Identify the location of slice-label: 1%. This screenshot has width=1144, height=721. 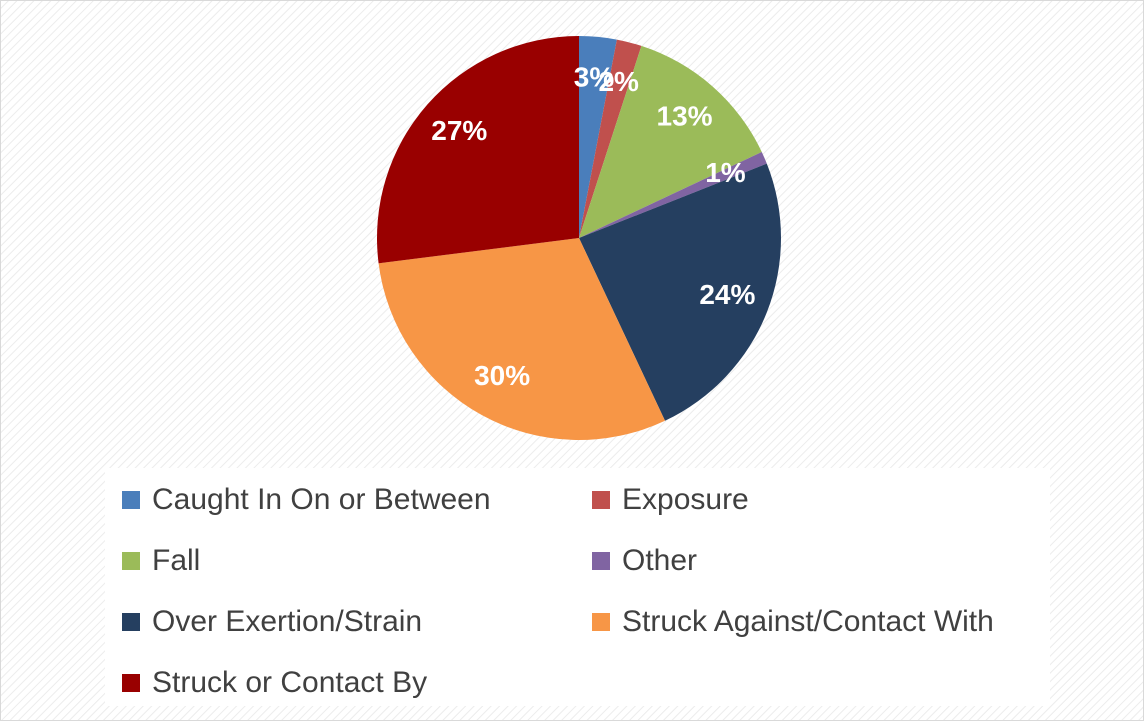
(725, 172).